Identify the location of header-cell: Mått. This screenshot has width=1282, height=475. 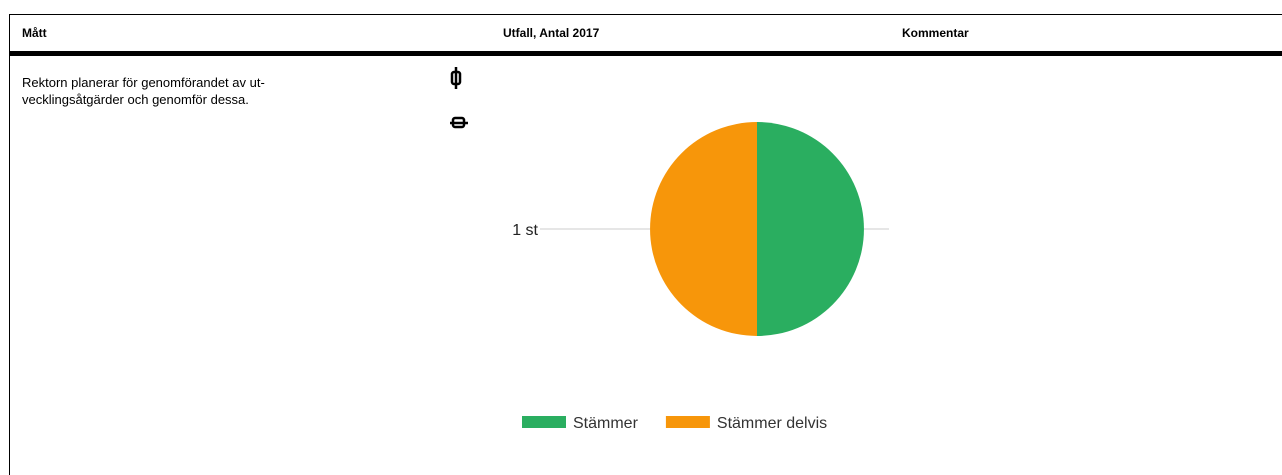
(34, 33).